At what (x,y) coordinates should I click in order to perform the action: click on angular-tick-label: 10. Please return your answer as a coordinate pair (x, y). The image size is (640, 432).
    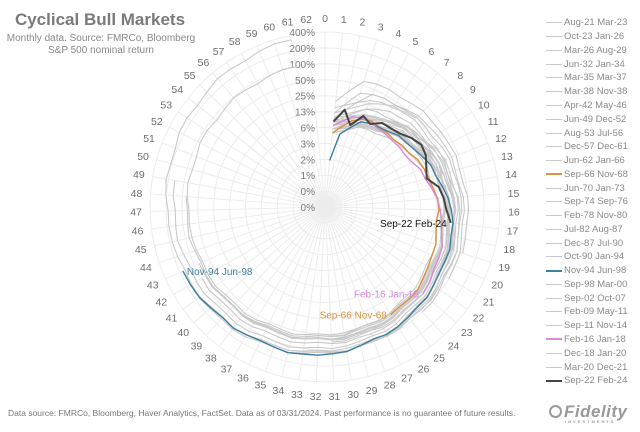
    Looking at the image, I should click on (484, 105).